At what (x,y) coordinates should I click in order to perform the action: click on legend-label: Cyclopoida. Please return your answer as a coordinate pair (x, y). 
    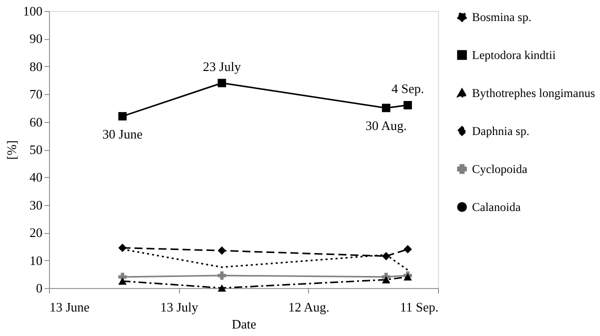
    Looking at the image, I should click on (500, 169).